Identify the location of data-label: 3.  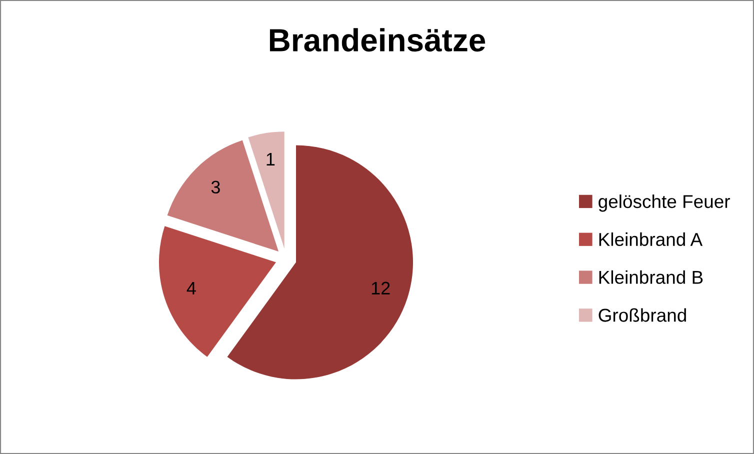
(215, 187).